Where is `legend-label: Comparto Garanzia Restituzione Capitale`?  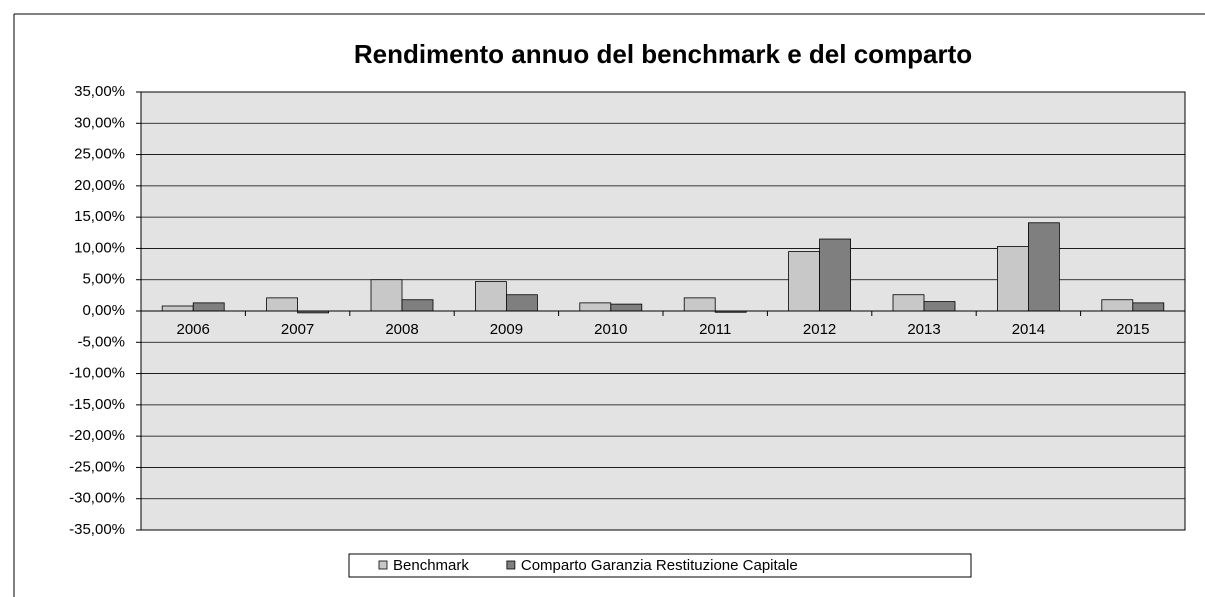 legend-label: Comparto Garanzia Restituzione Capitale is located at coordinates (659, 565).